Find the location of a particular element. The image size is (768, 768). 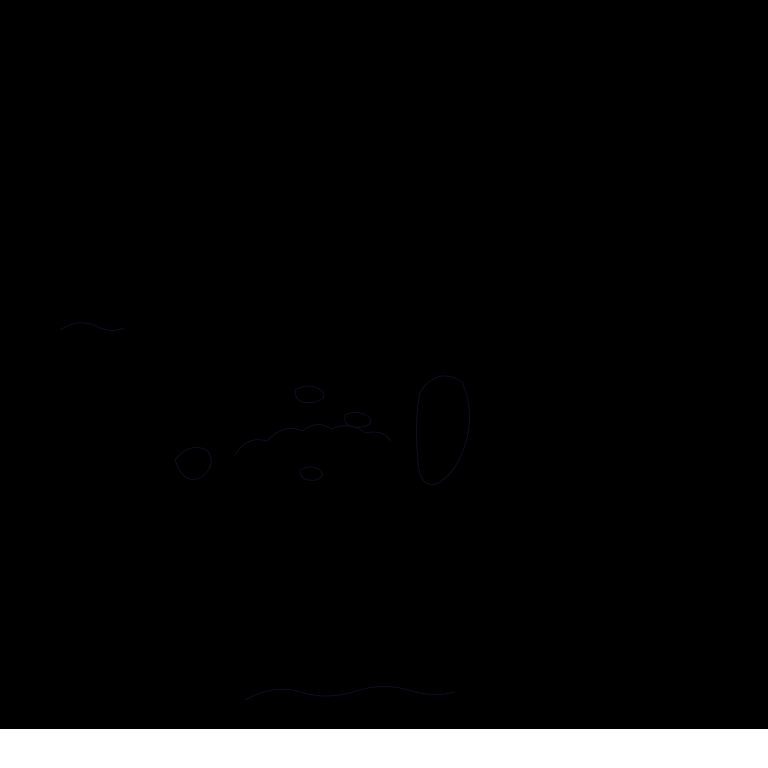

green-airmass-patch is located at coordinates (570, 581).